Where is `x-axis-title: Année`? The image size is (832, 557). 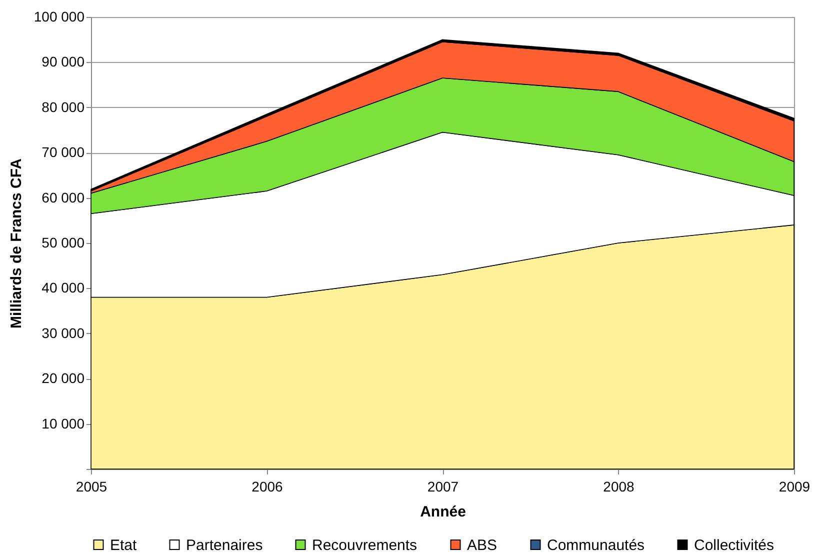
x-axis-title: Année is located at coordinates (443, 512).